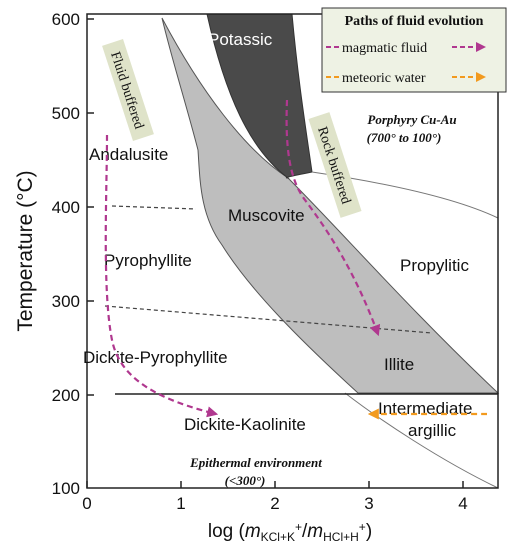 The width and height of the screenshot is (511, 550). What do you see at coordinates (255, 462) in the screenshot?
I see `label-epithermal: Epithermal environment` at bounding box center [255, 462].